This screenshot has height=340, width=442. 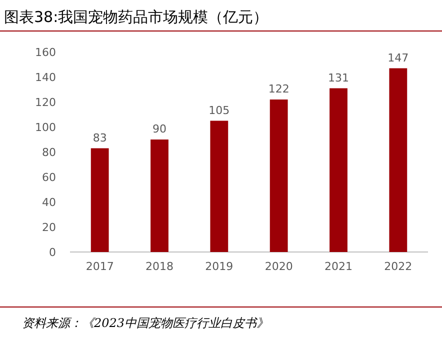 I want to click on y-tick-label: 120, so click(x=45, y=102).